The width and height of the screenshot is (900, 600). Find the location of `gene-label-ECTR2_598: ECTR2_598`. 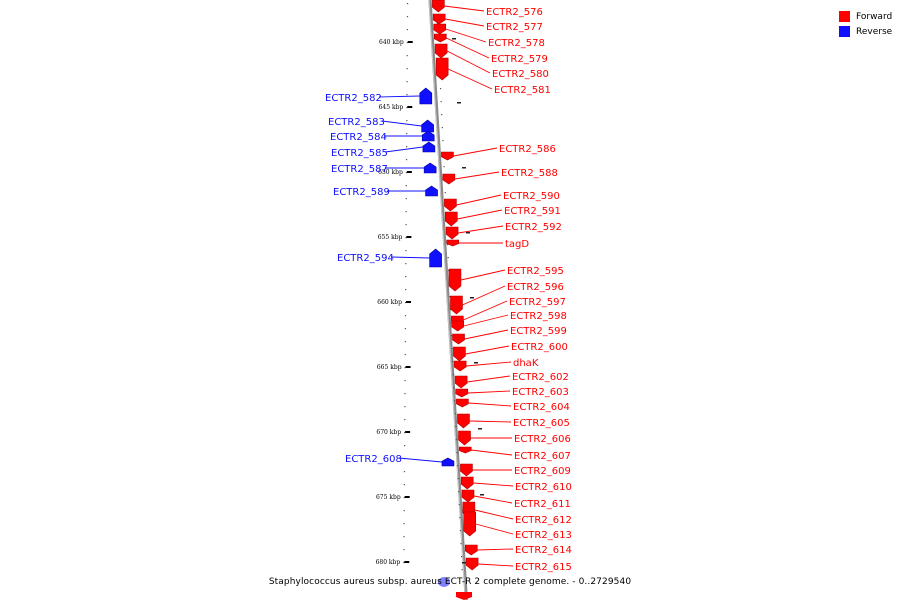

gene-label-ECTR2_598: ECTR2_598 is located at coordinates (538, 316).